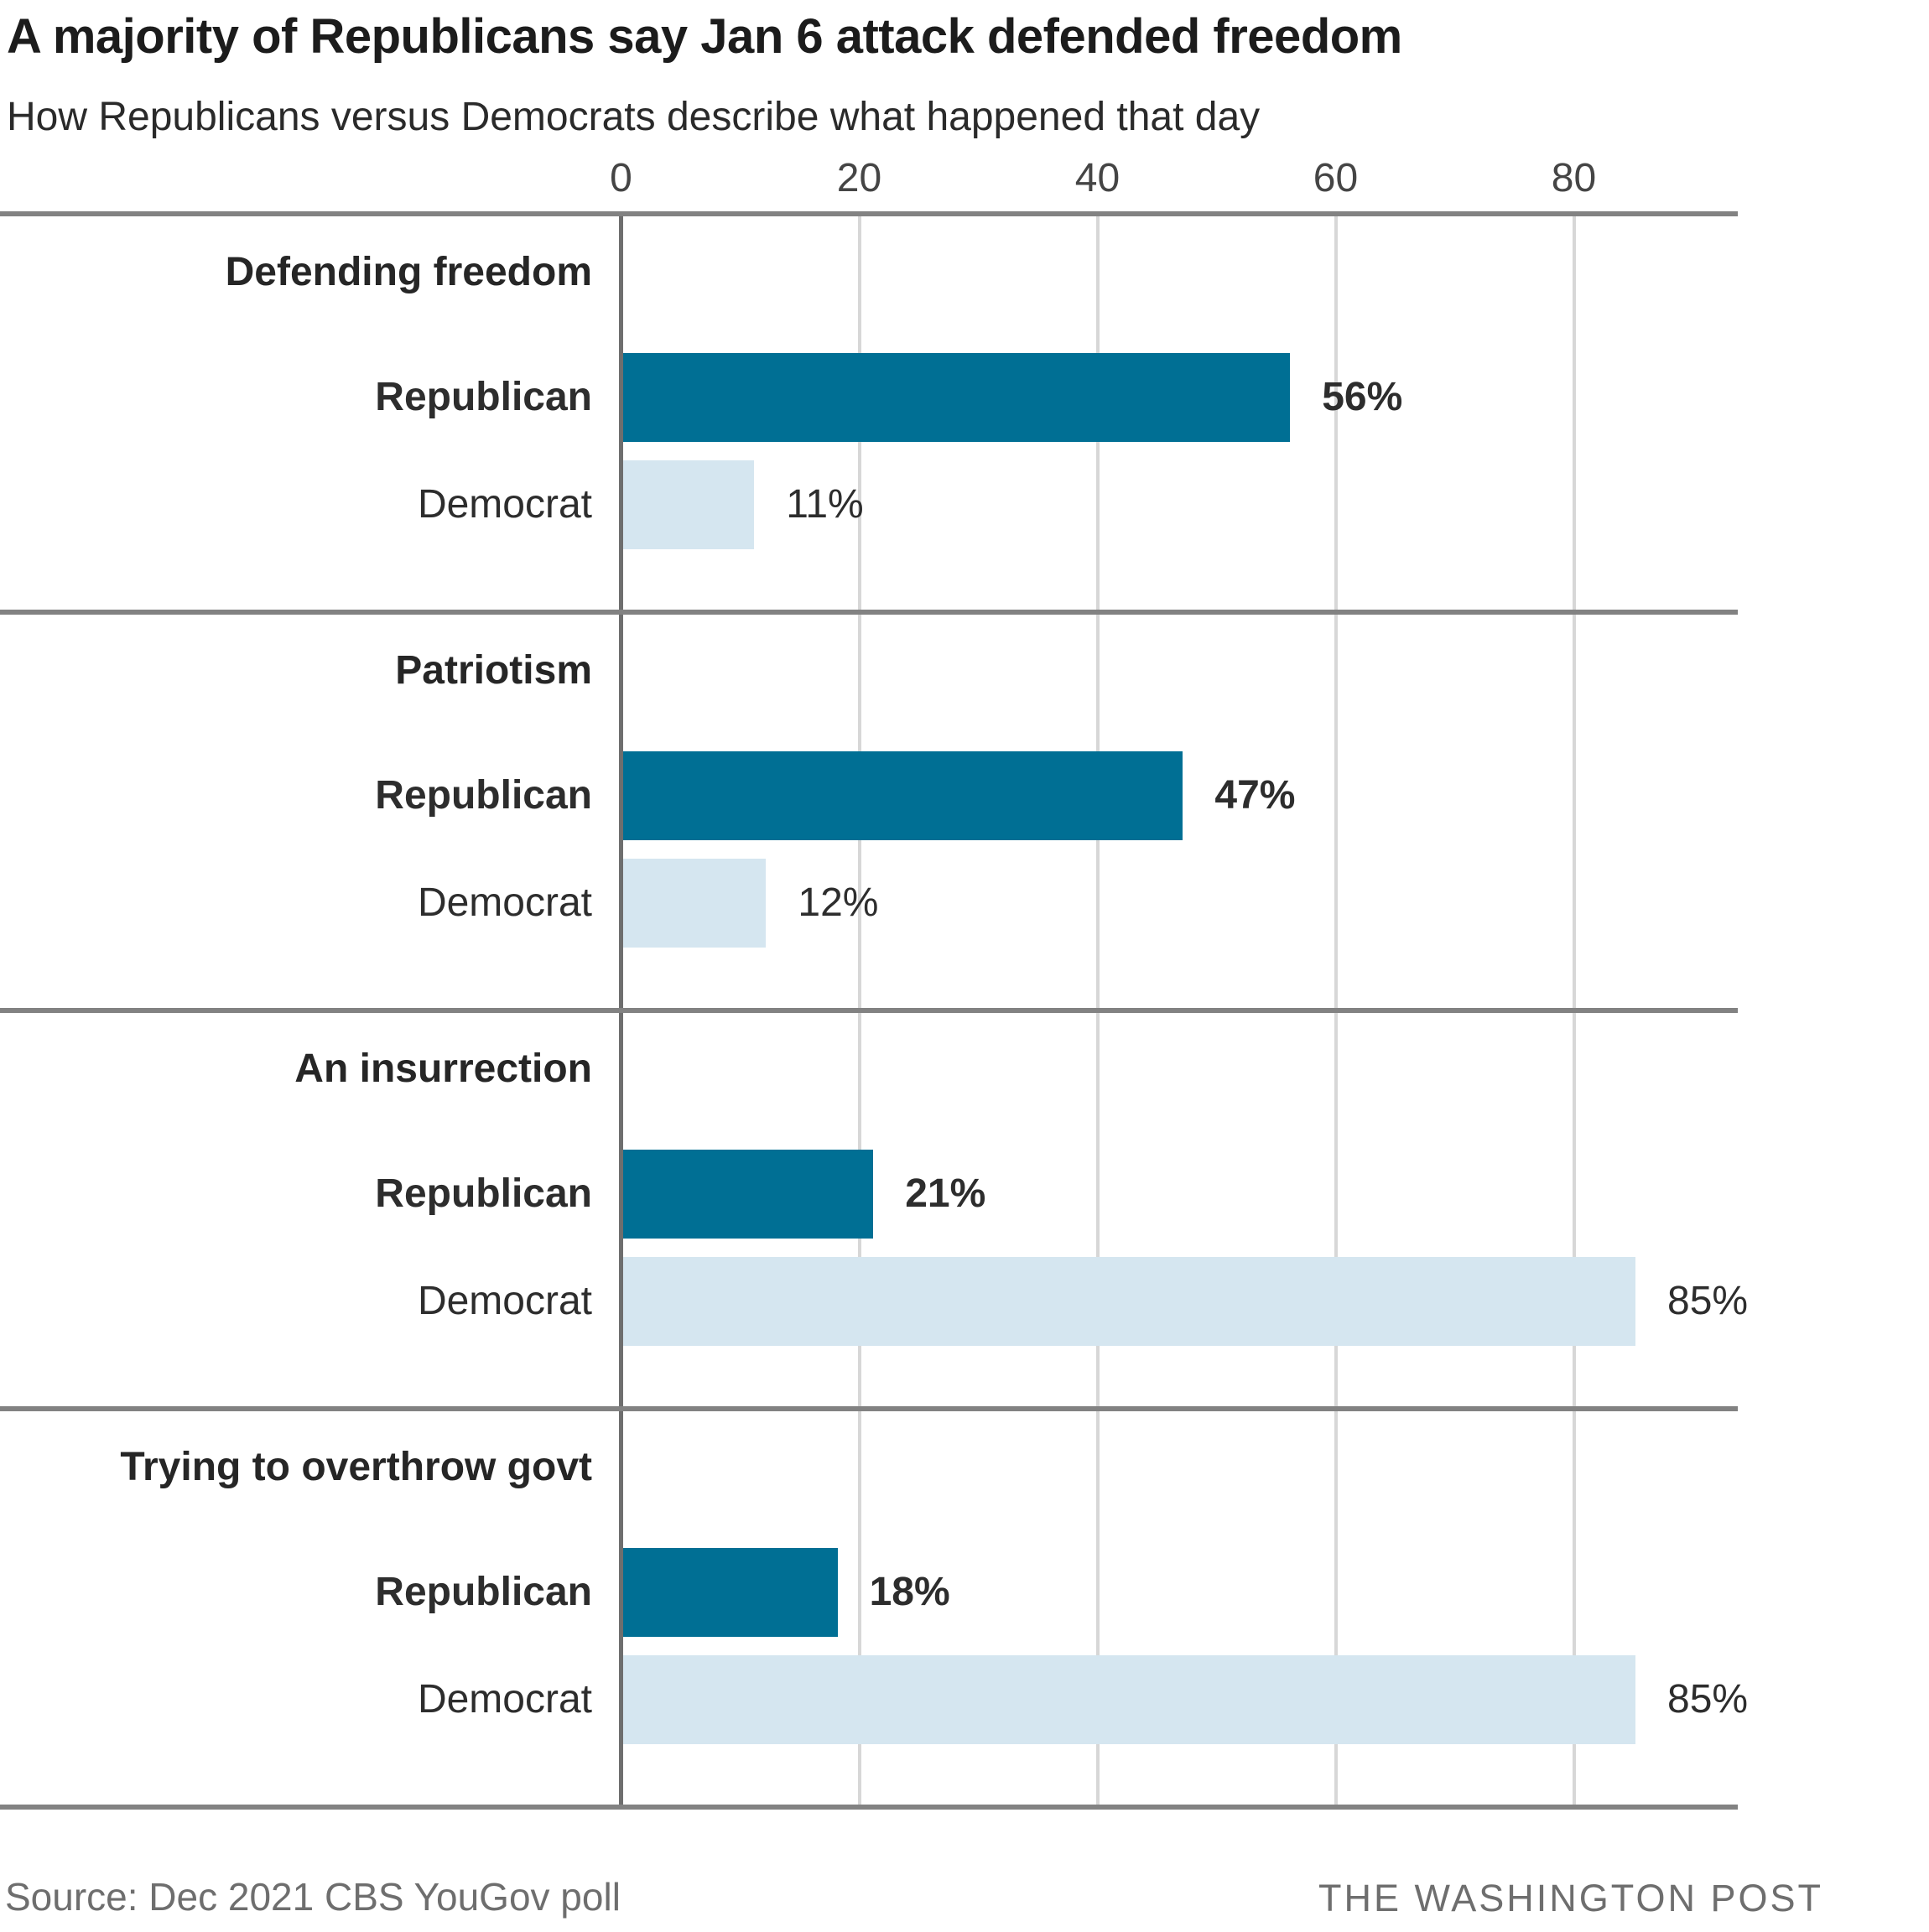 This screenshot has height=1932, width=1929. What do you see at coordinates (859, 178) in the screenshot?
I see `x-tick-label-20: 20` at bounding box center [859, 178].